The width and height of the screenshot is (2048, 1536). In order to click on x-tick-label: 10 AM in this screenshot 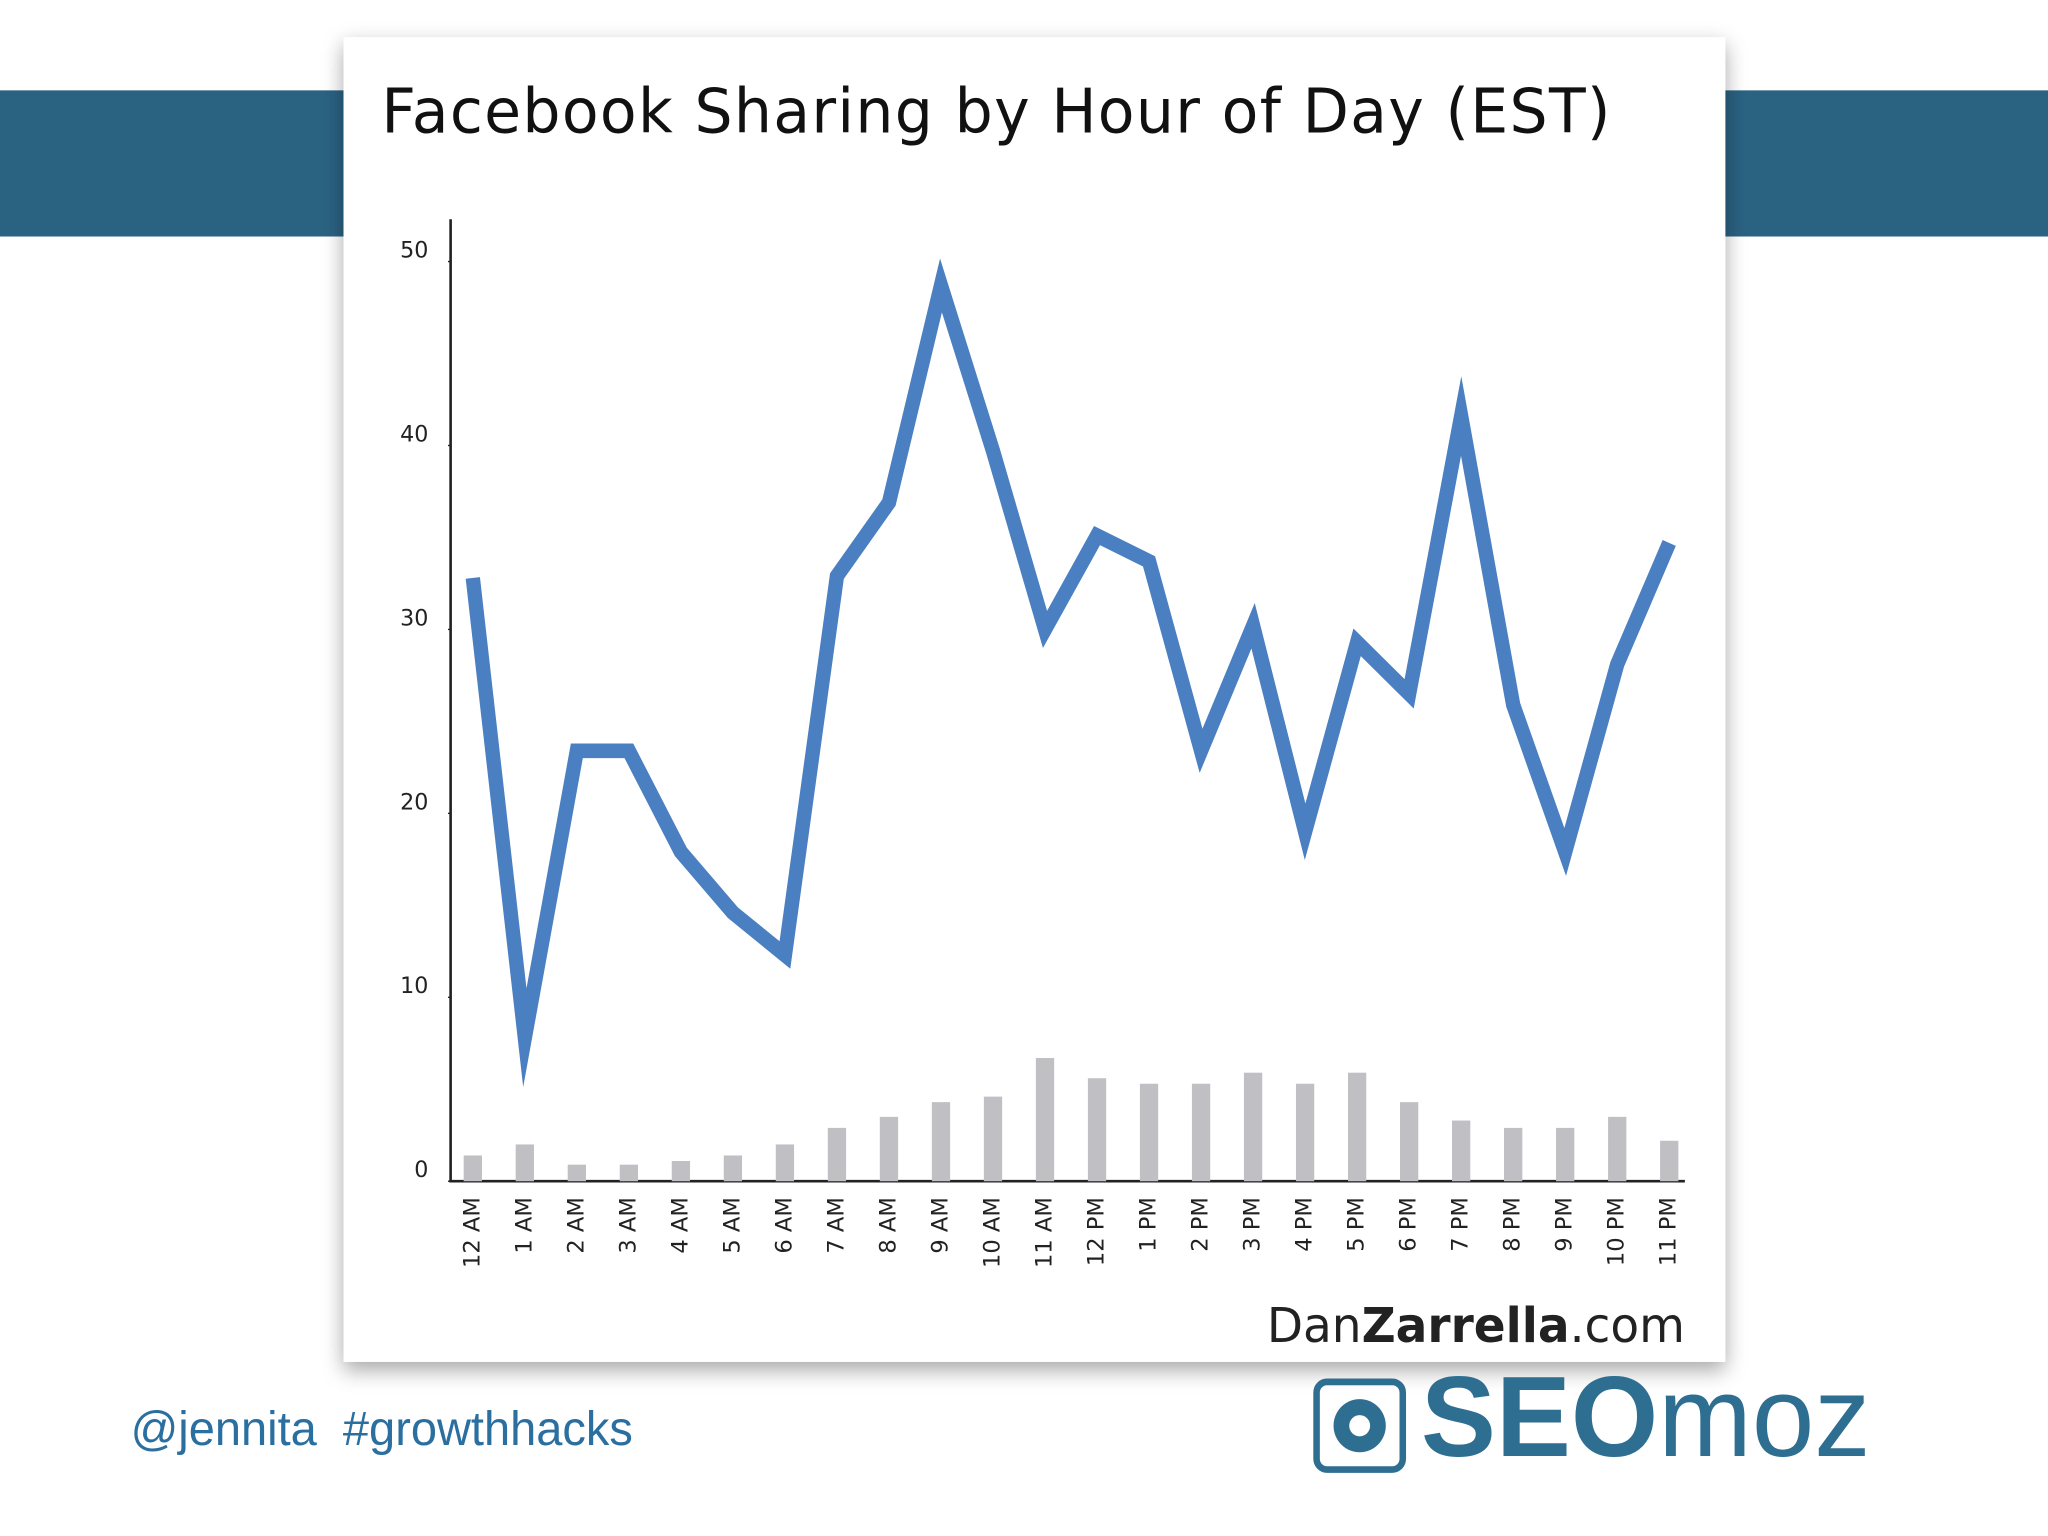, I will do `click(993, 1232)`.